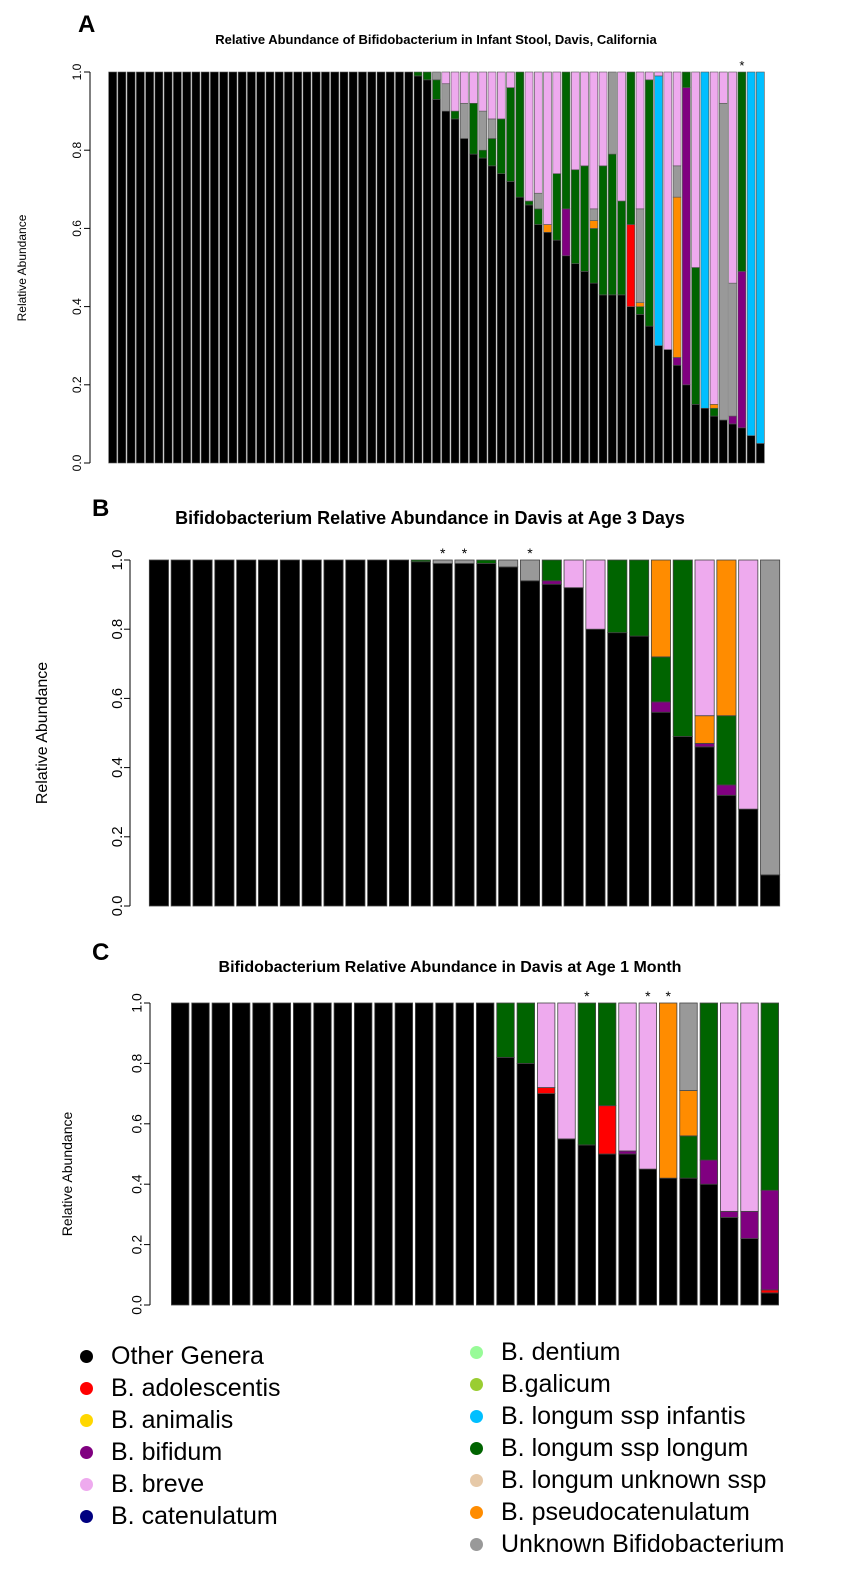  Describe the element at coordinates (587, 996) in the screenshot. I see `star-marker: *` at that location.